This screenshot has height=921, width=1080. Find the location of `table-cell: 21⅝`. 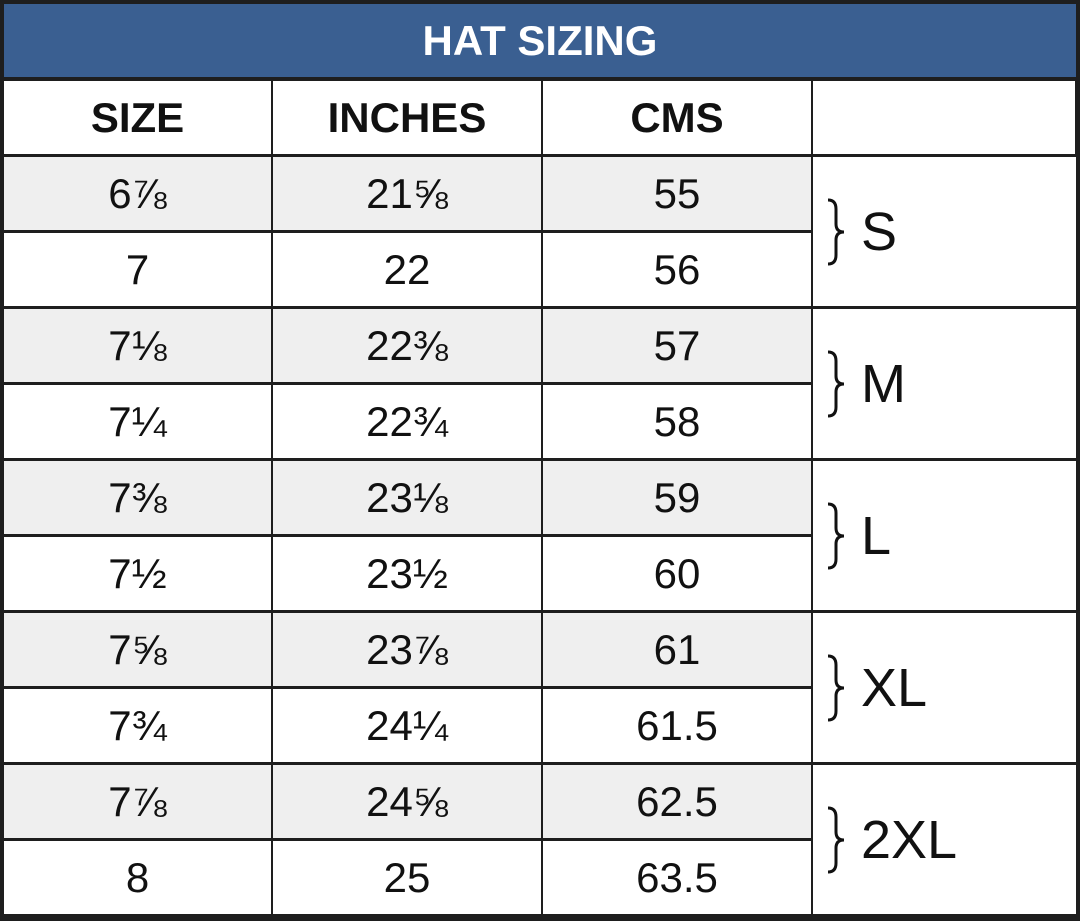

table-cell: 21⅝ is located at coordinates (407, 193).